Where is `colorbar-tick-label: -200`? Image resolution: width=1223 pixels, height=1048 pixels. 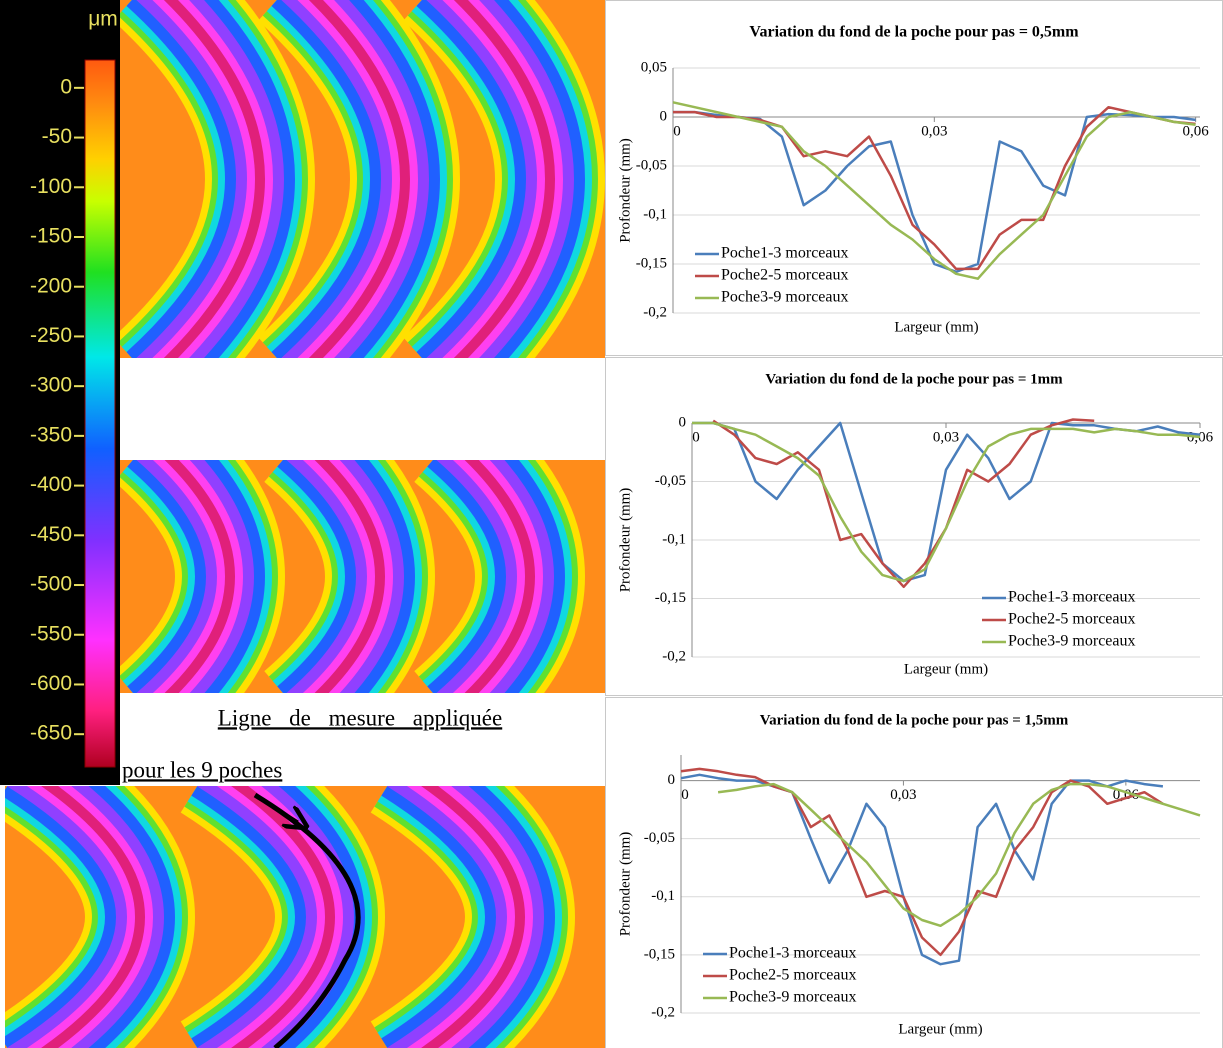 colorbar-tick-label: -200 is located at coordinates (51, 285).